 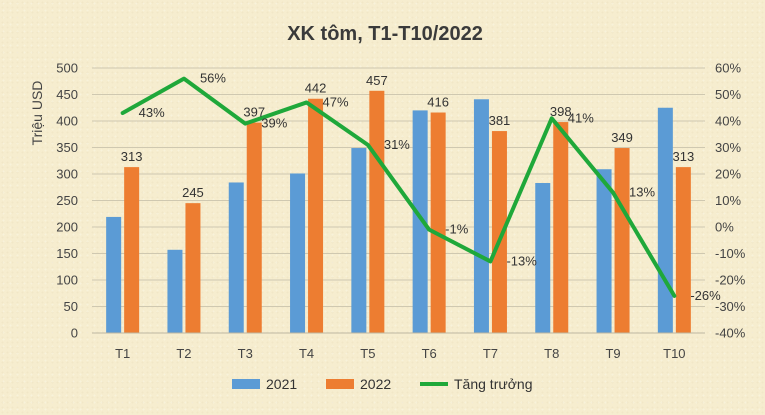 I want to click on y2-tick-label: 30%, so click(x=728, y=147).